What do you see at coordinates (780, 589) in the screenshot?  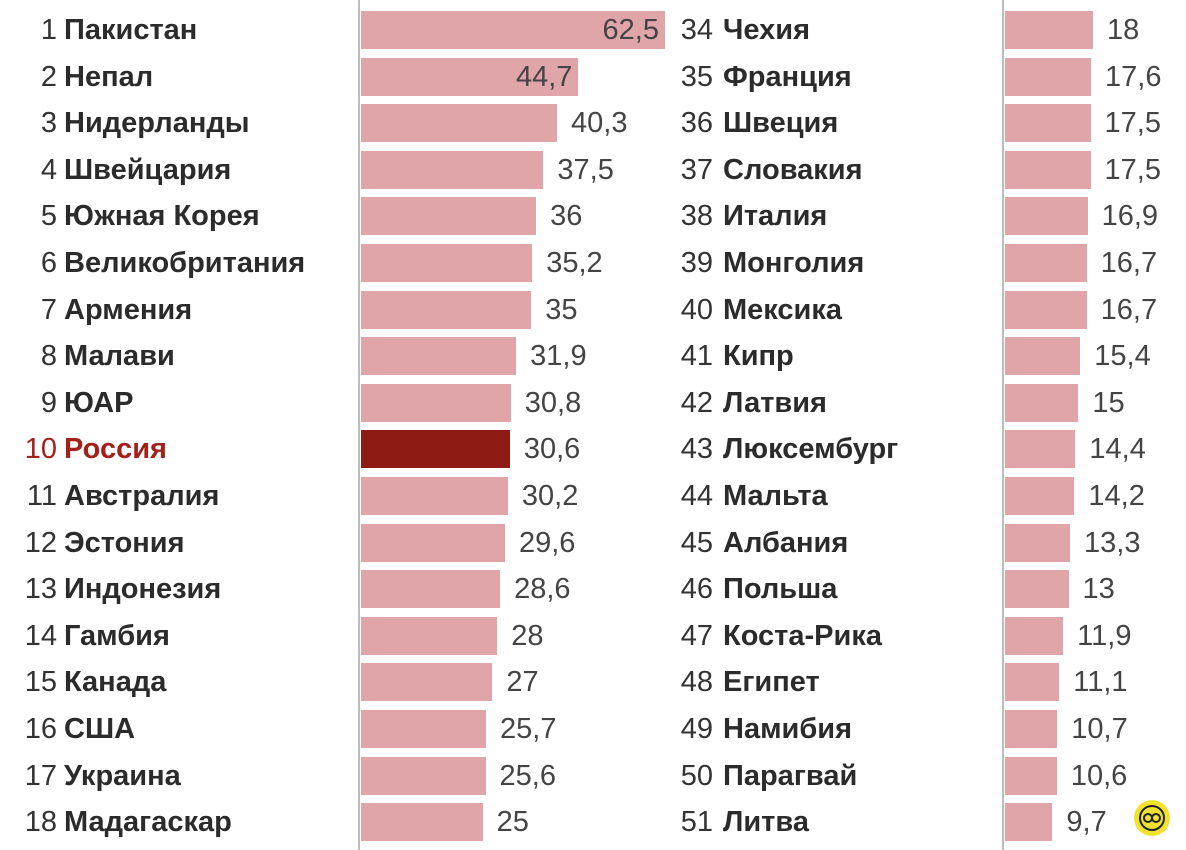 I see `country-label: Польша` at bounding box center [780, 589].